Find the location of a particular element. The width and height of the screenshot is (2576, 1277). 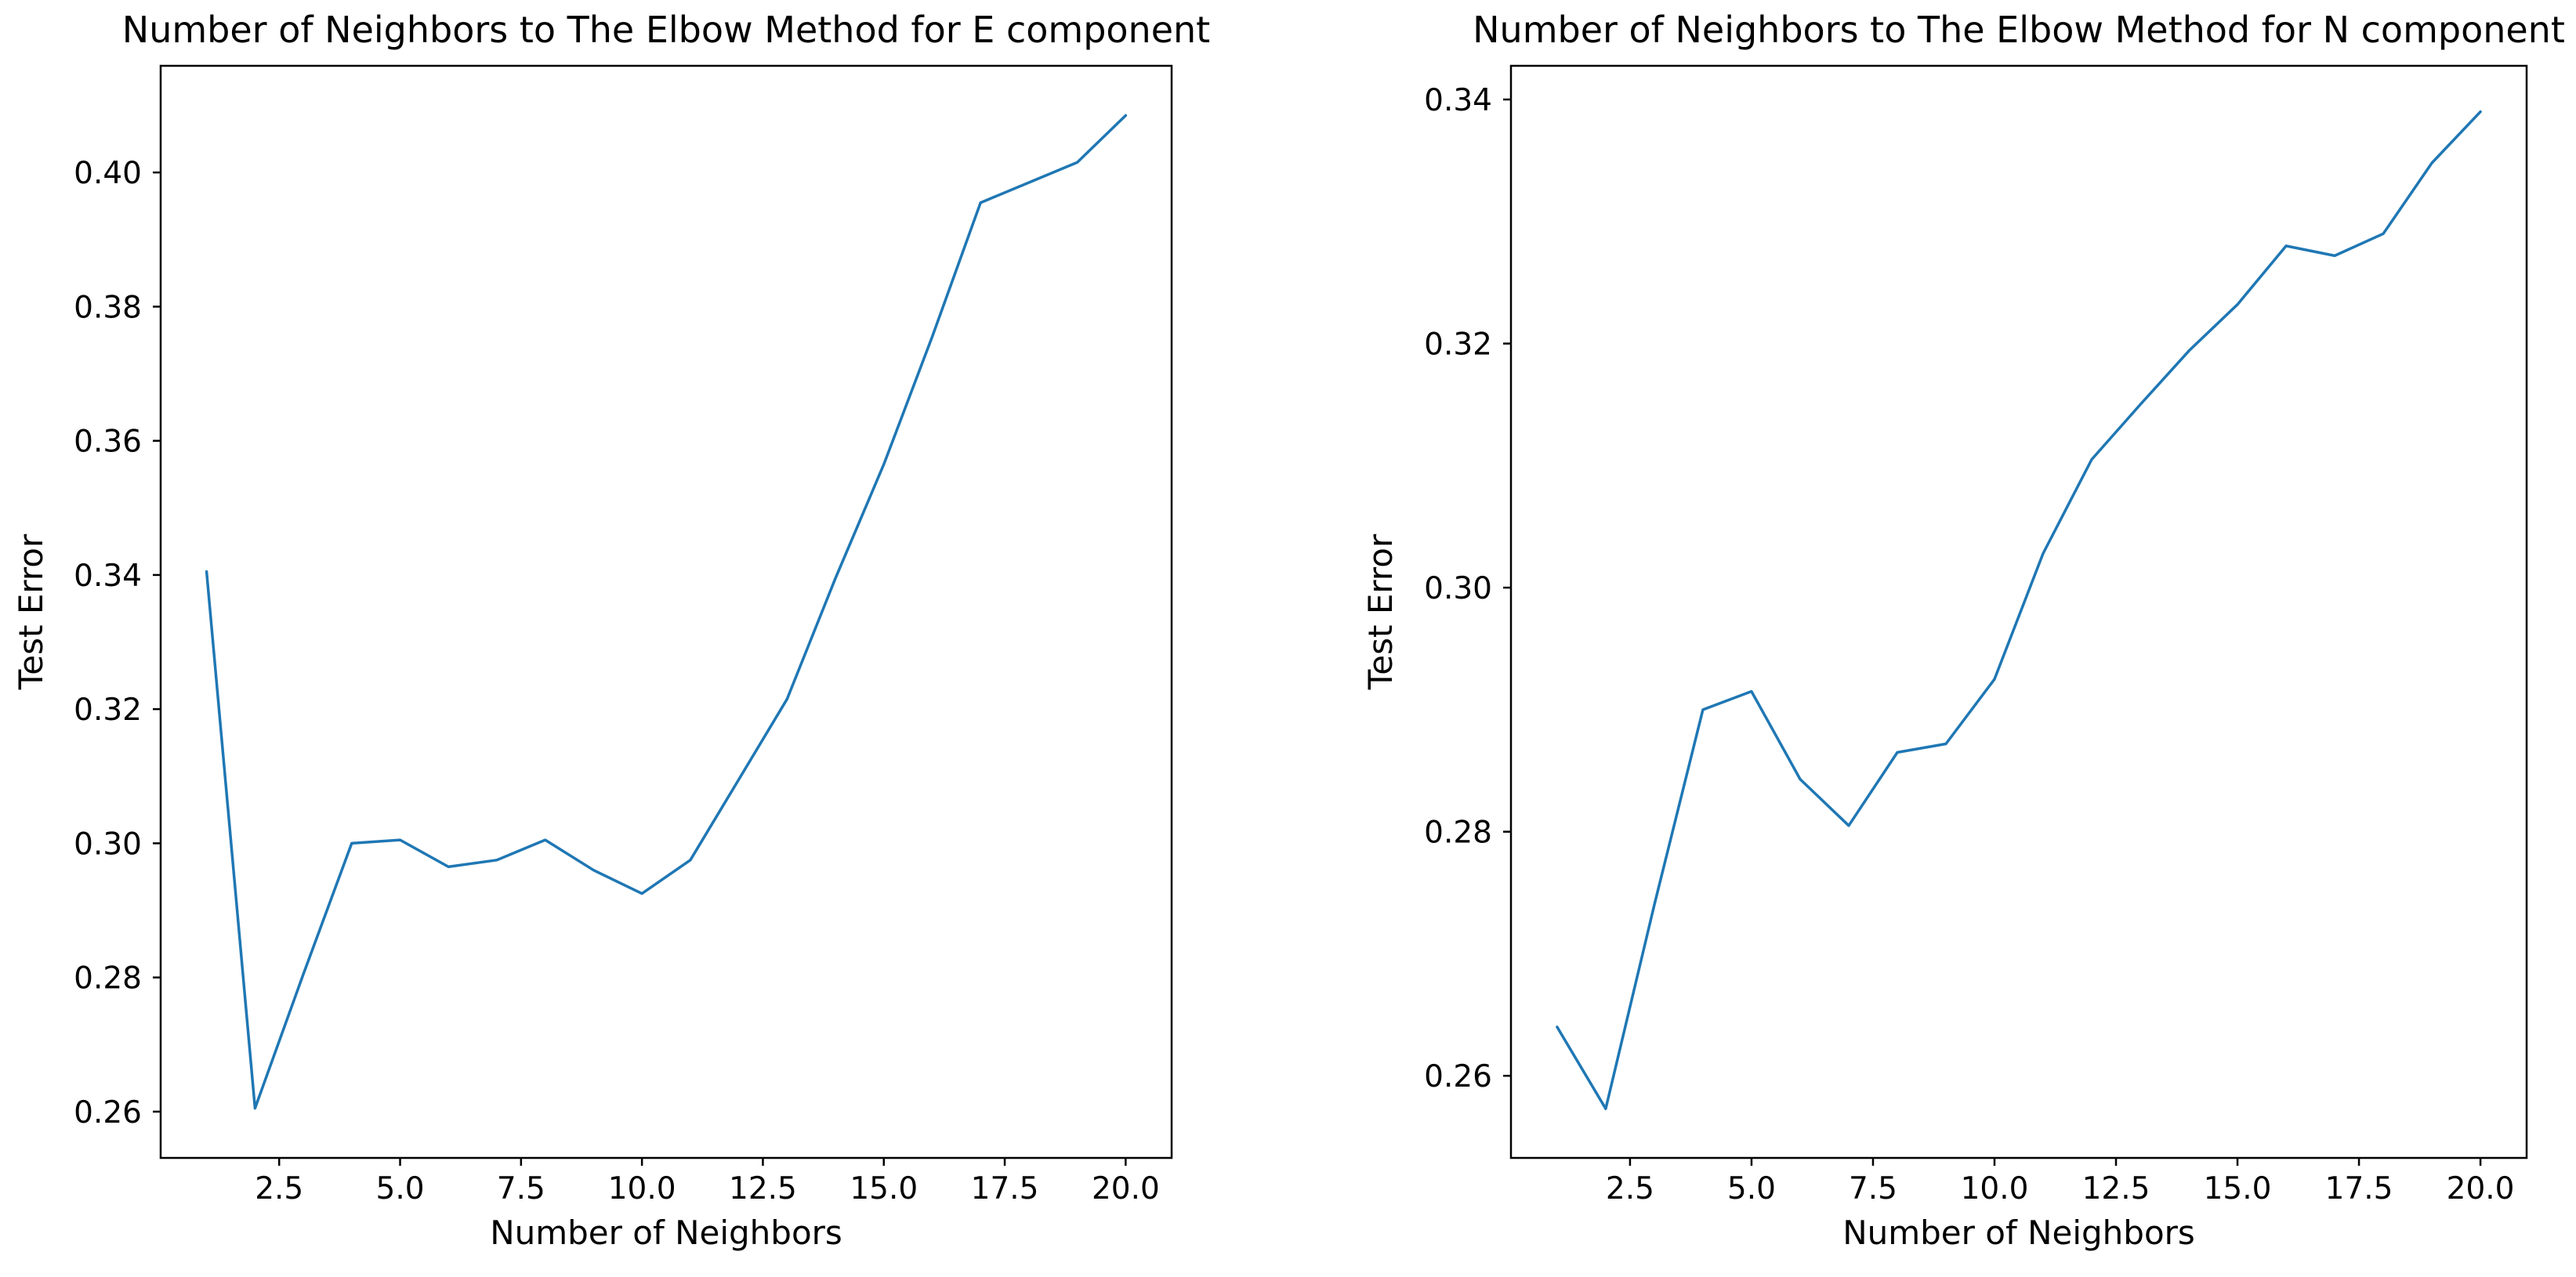

y-tick-label: 0.36 is located at coordinates (108, 442).